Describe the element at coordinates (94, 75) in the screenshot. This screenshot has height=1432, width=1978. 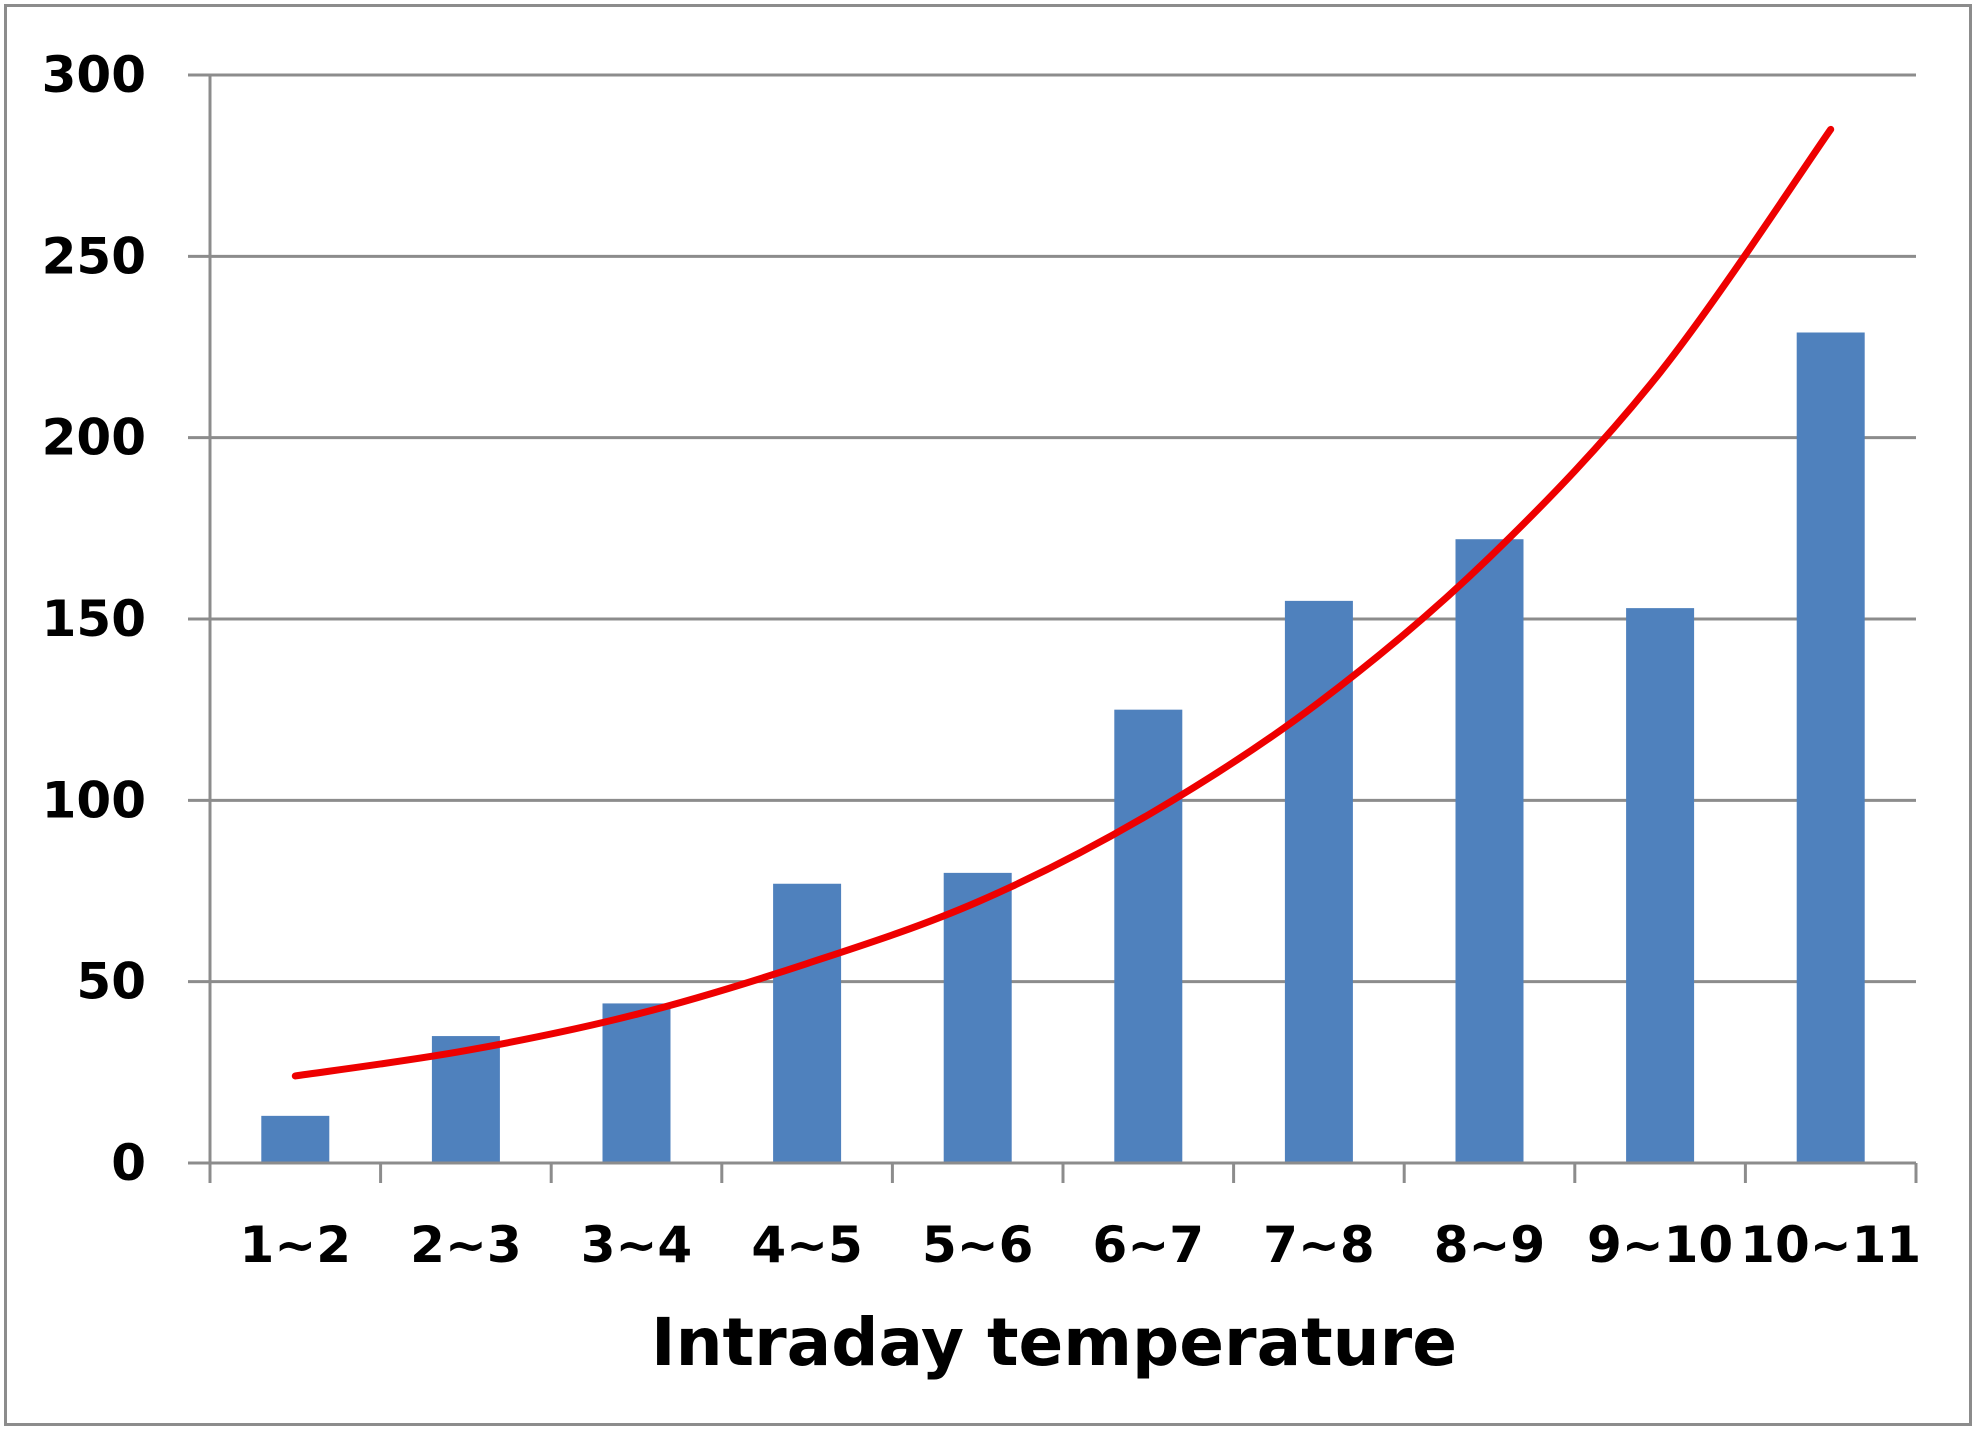
I see `y-tick-label: 300` at that location.